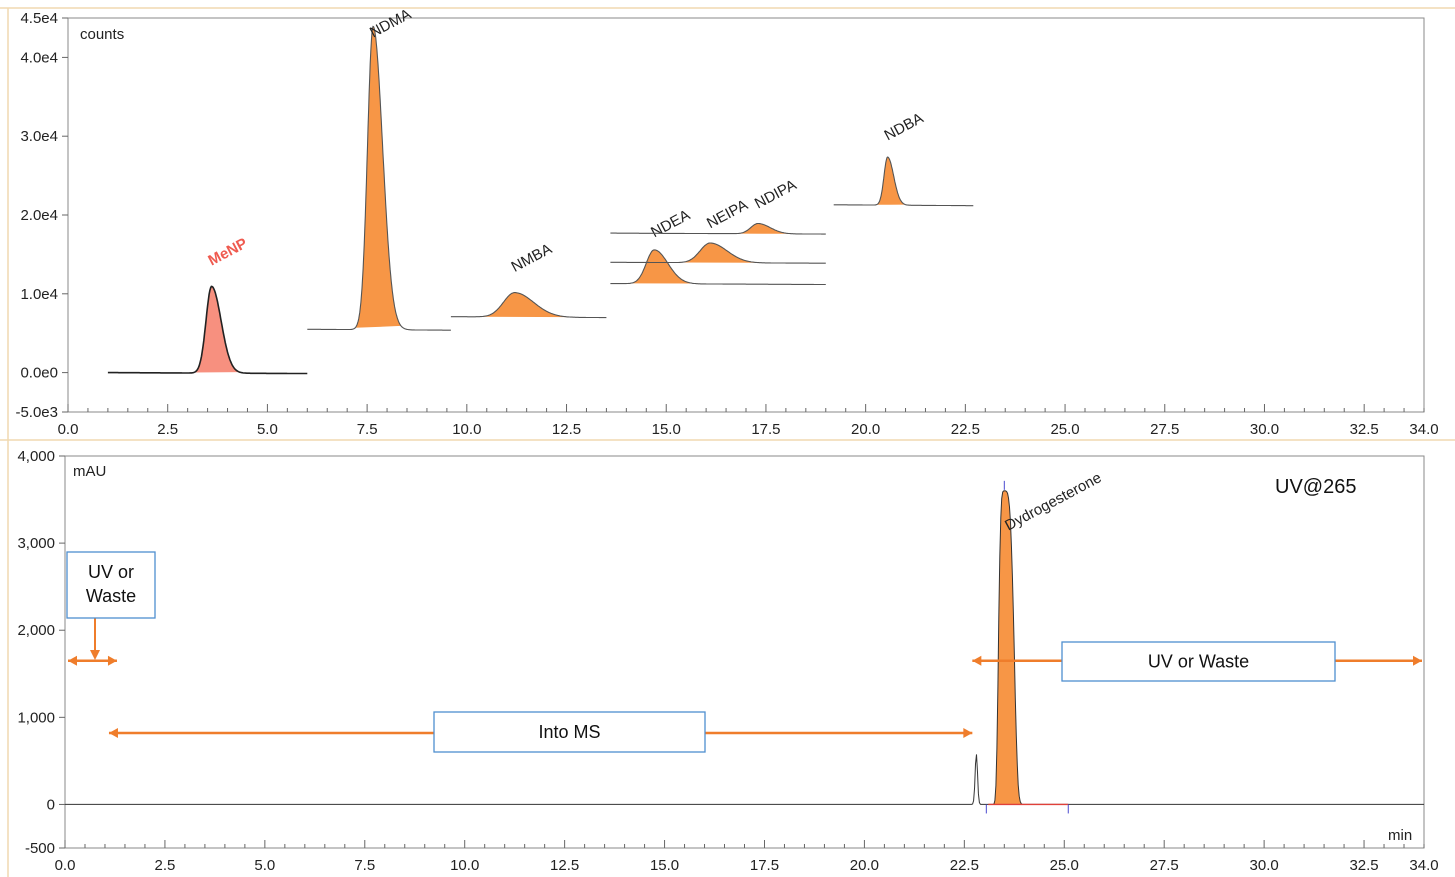  I want to click on y-tick-label: 3,000, so click(36, 543).